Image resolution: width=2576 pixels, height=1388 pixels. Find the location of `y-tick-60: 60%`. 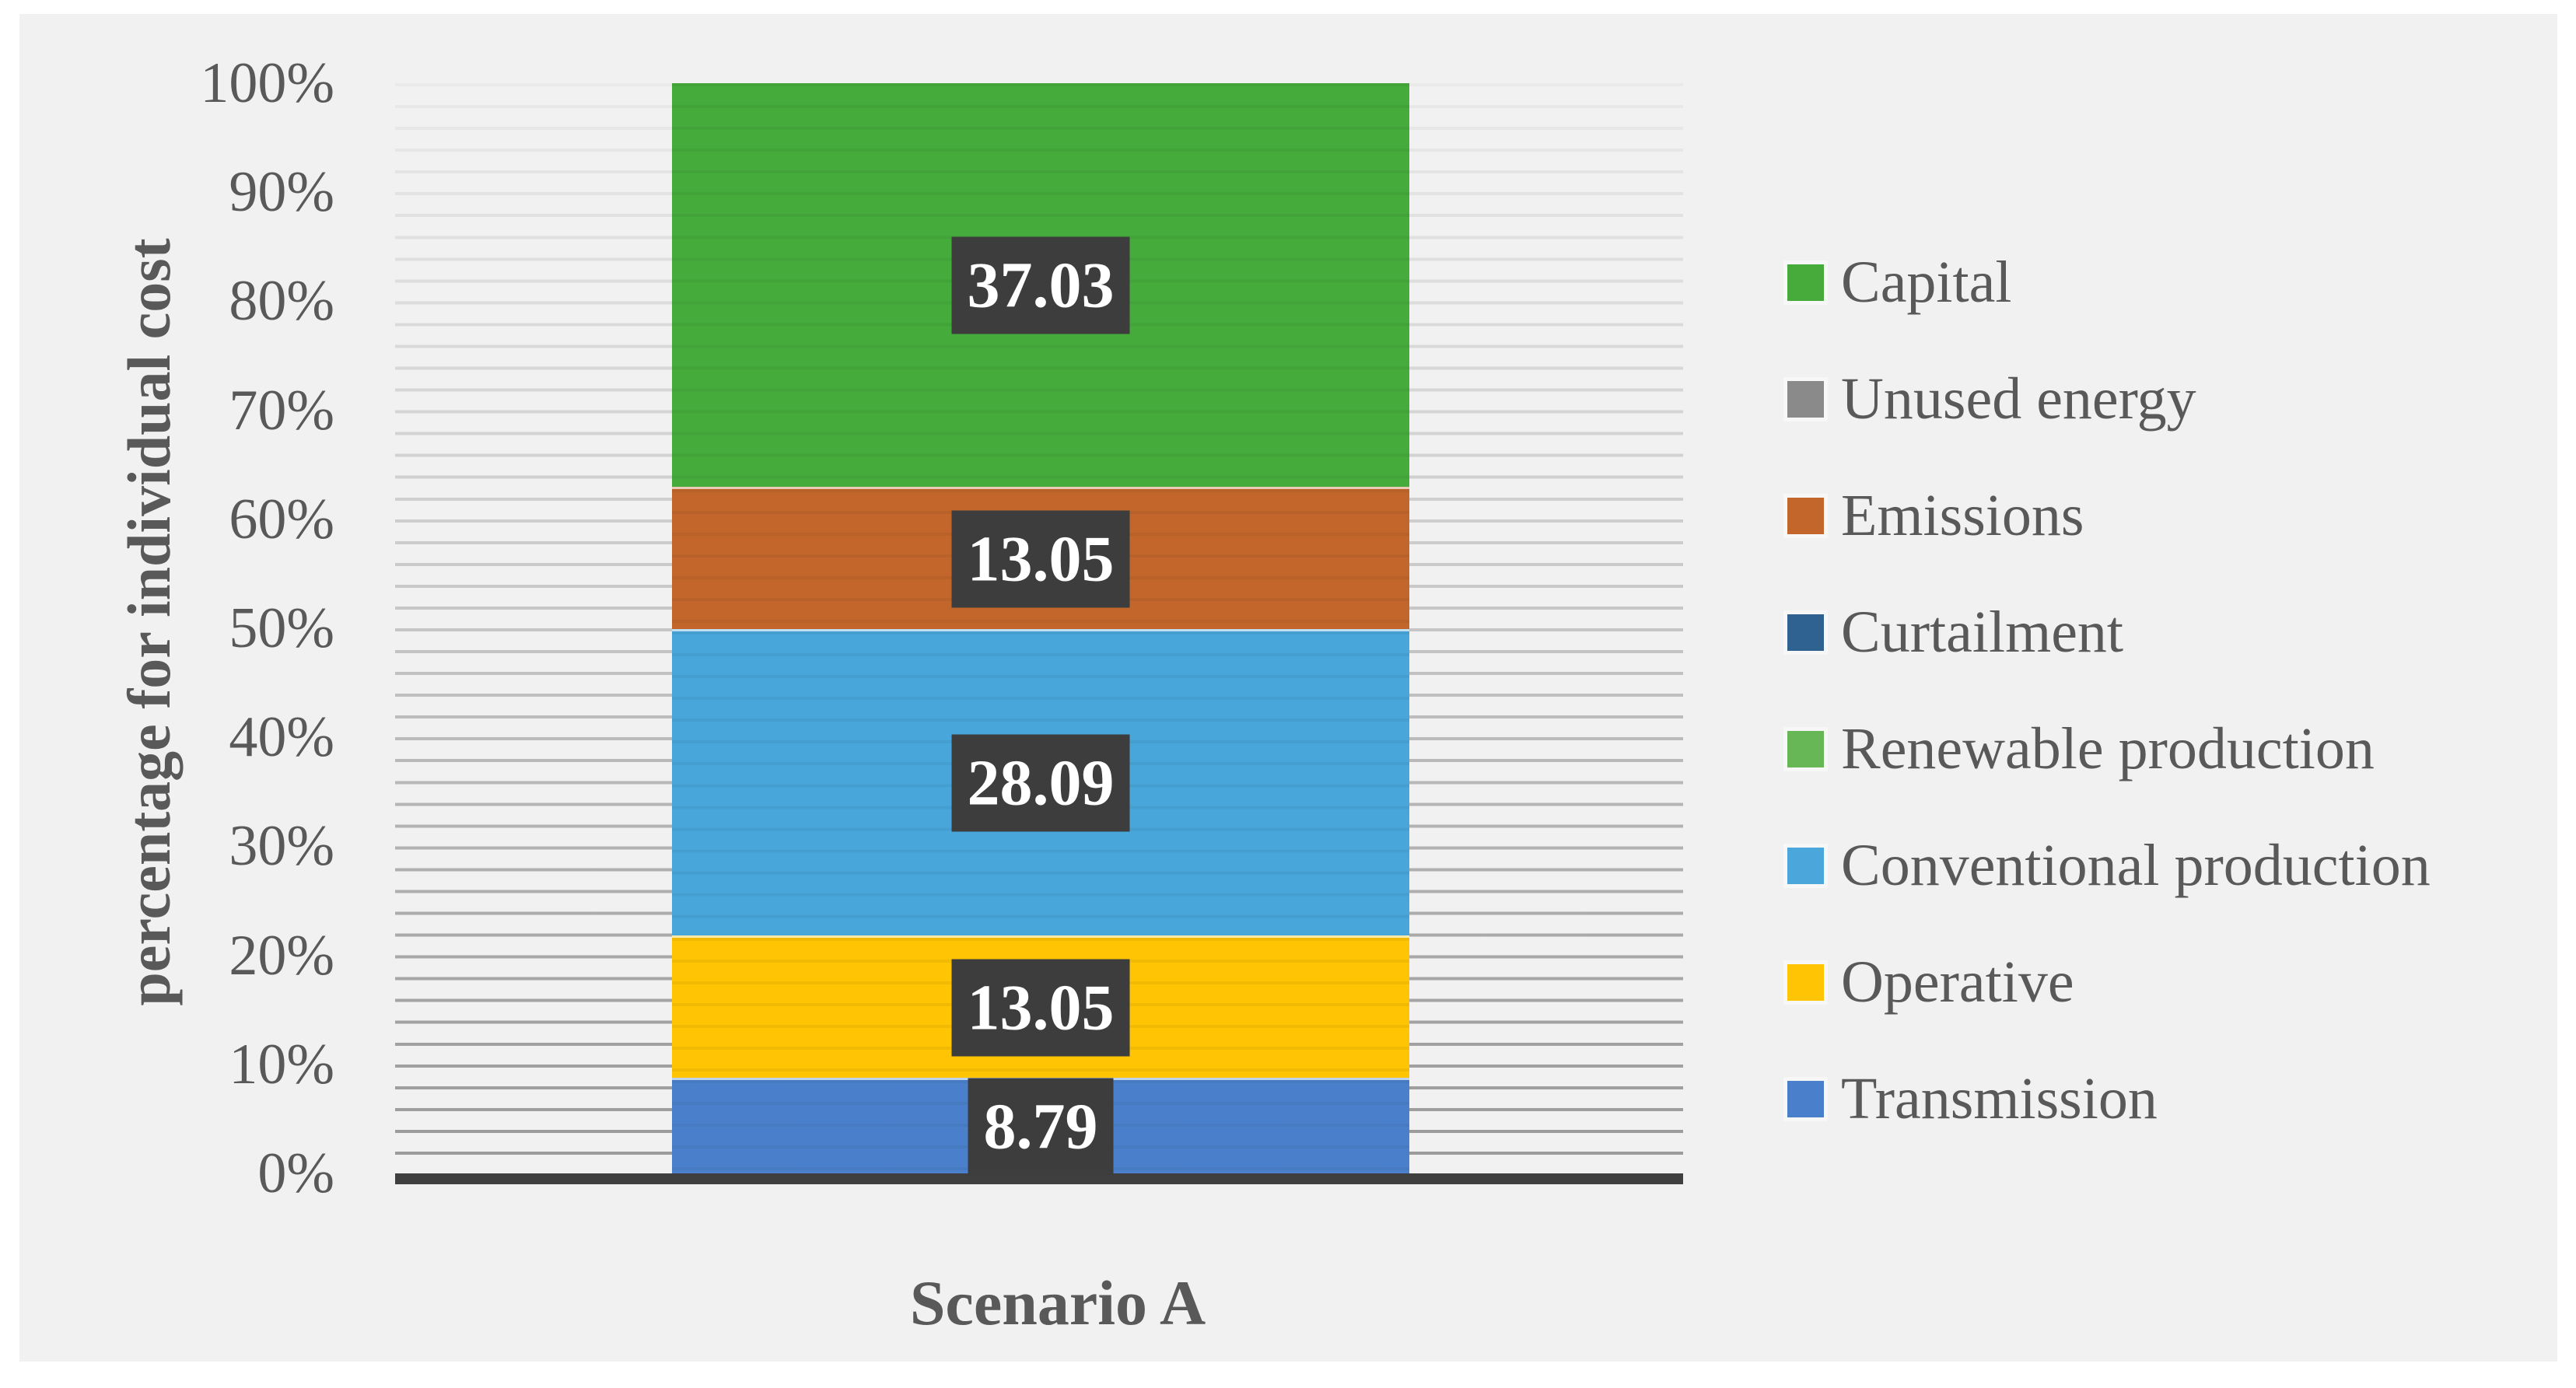

y-tick-60: 60% is located at coordinates (281, 519).